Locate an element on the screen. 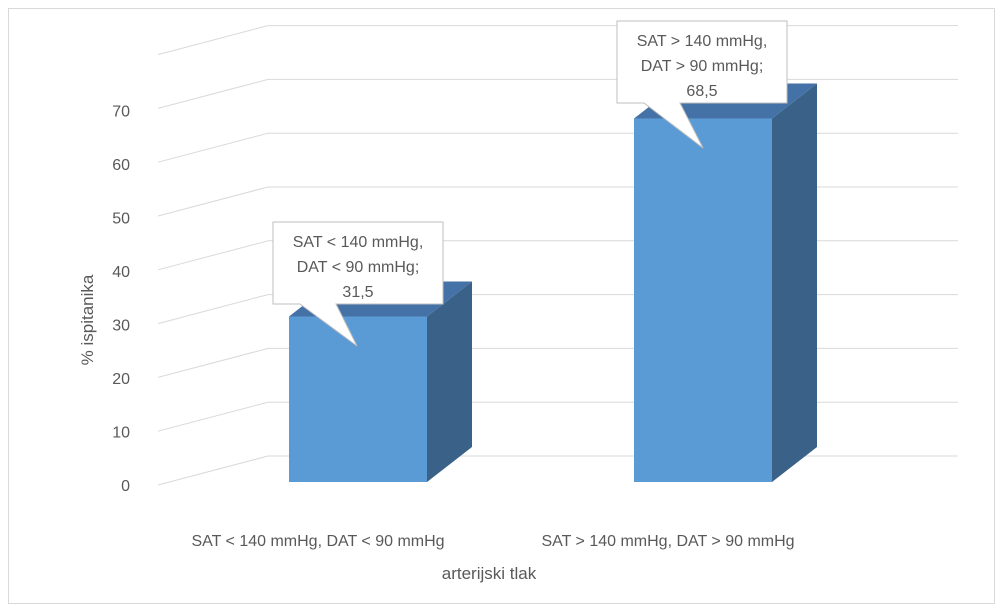  data-label-text: SAT < 140 mmHg, is located at coordinates (358, 242).